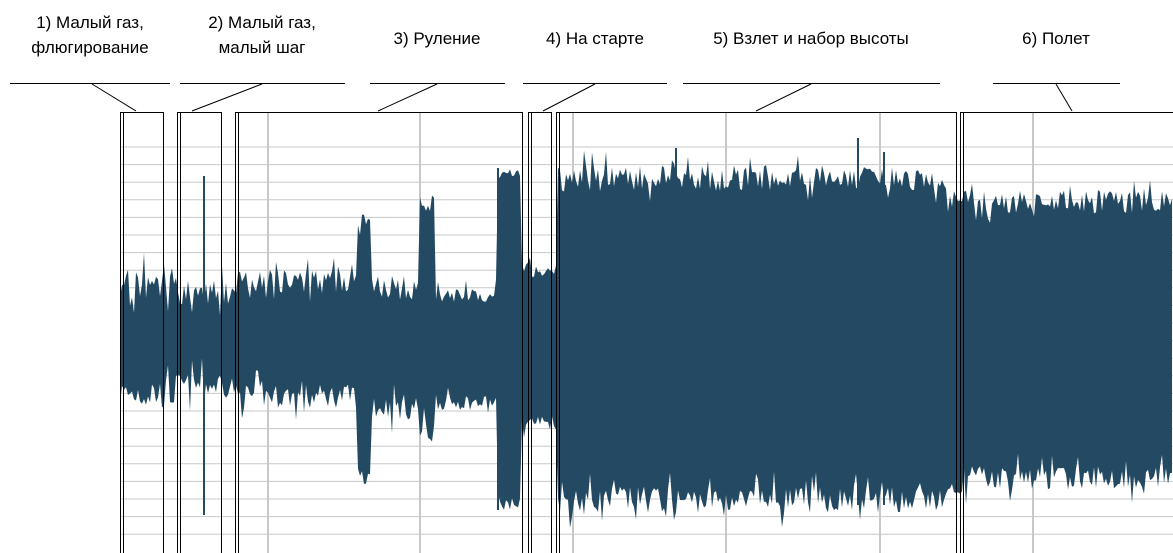  What do you see at coordinates (1056, 38) in the screenshot?
I see `segment-label-6: 6) Полет` at bounding box center [1056, 38].